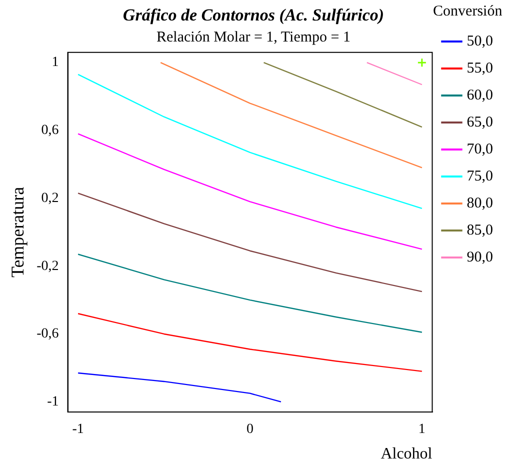  What do you see at coordinates (406, 454) in the screenshot?
I see `x-axis-title: Alcohol` at bounding box center [406, 454].